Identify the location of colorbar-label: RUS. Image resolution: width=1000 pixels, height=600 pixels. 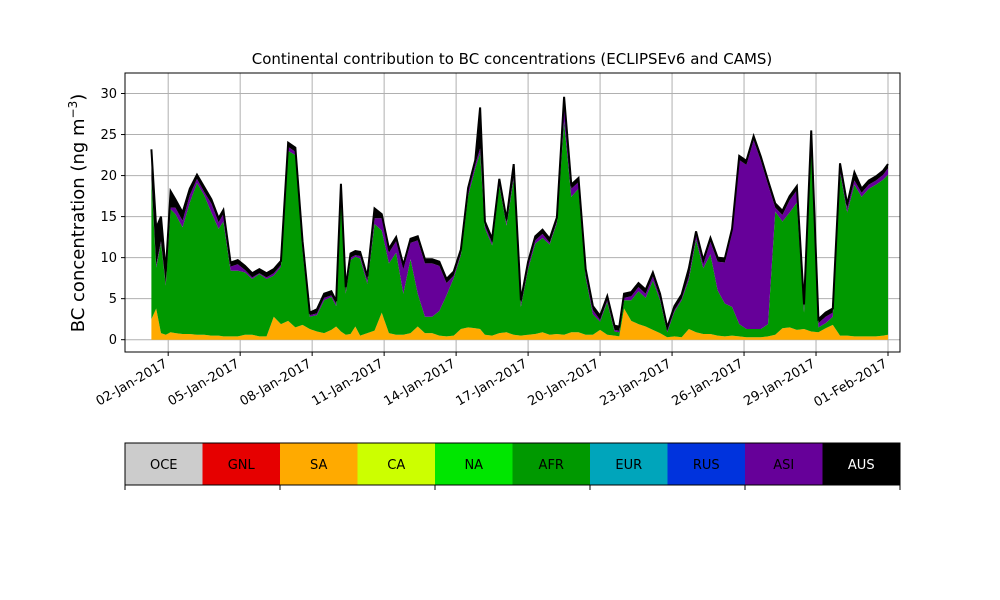
(706, 465).